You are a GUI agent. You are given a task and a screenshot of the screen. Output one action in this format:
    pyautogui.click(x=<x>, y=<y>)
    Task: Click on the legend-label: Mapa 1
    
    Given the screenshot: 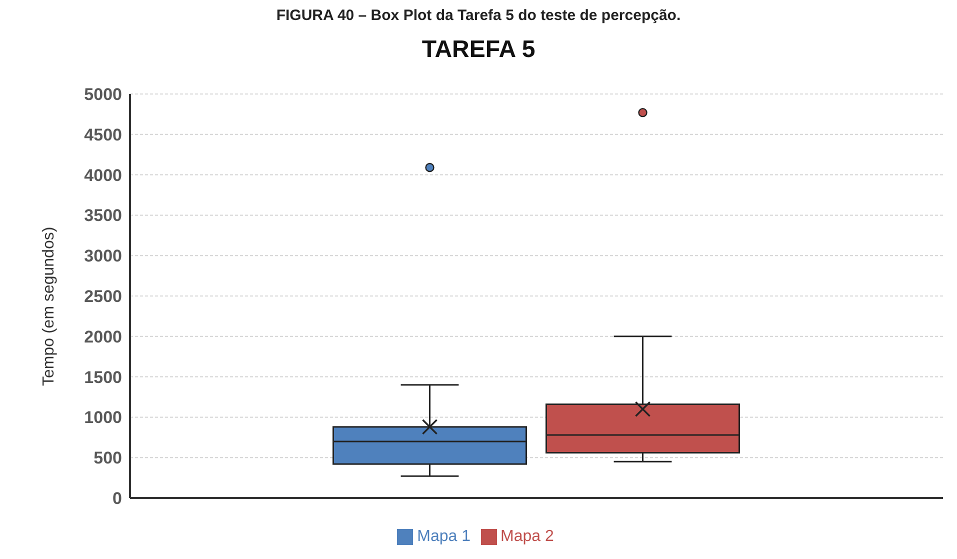 What is the action you would take?
    pyautogui.click(x=443, y=536)
    